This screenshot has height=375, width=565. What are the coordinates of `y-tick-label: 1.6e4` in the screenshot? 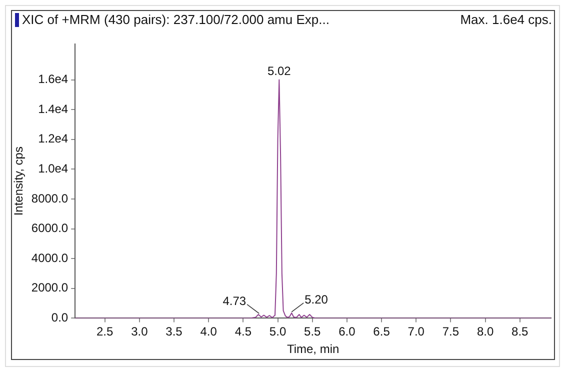 It's located at (53, 79).